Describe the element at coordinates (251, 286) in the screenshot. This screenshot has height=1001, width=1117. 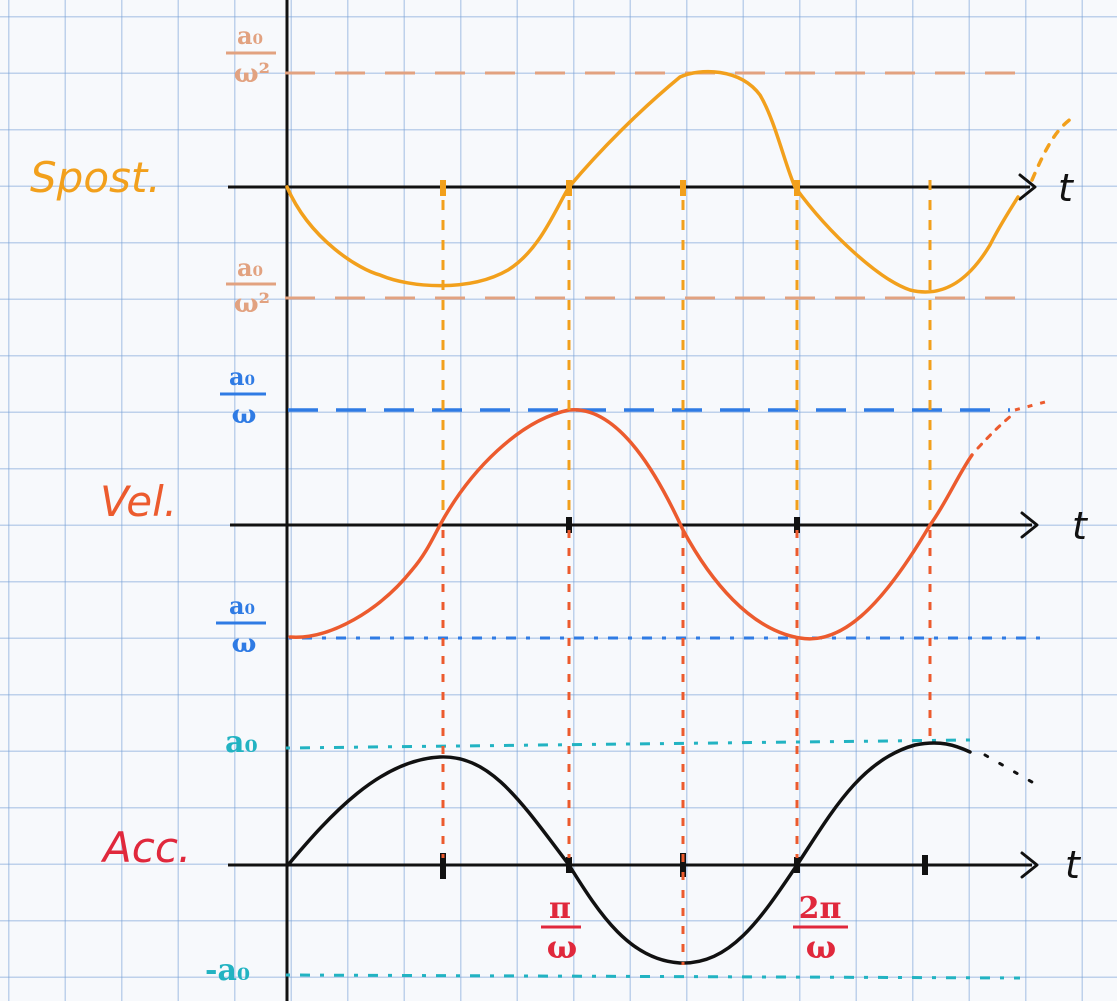
I see `displacement-bottom-bound-label: a₀ ω²` at that location.